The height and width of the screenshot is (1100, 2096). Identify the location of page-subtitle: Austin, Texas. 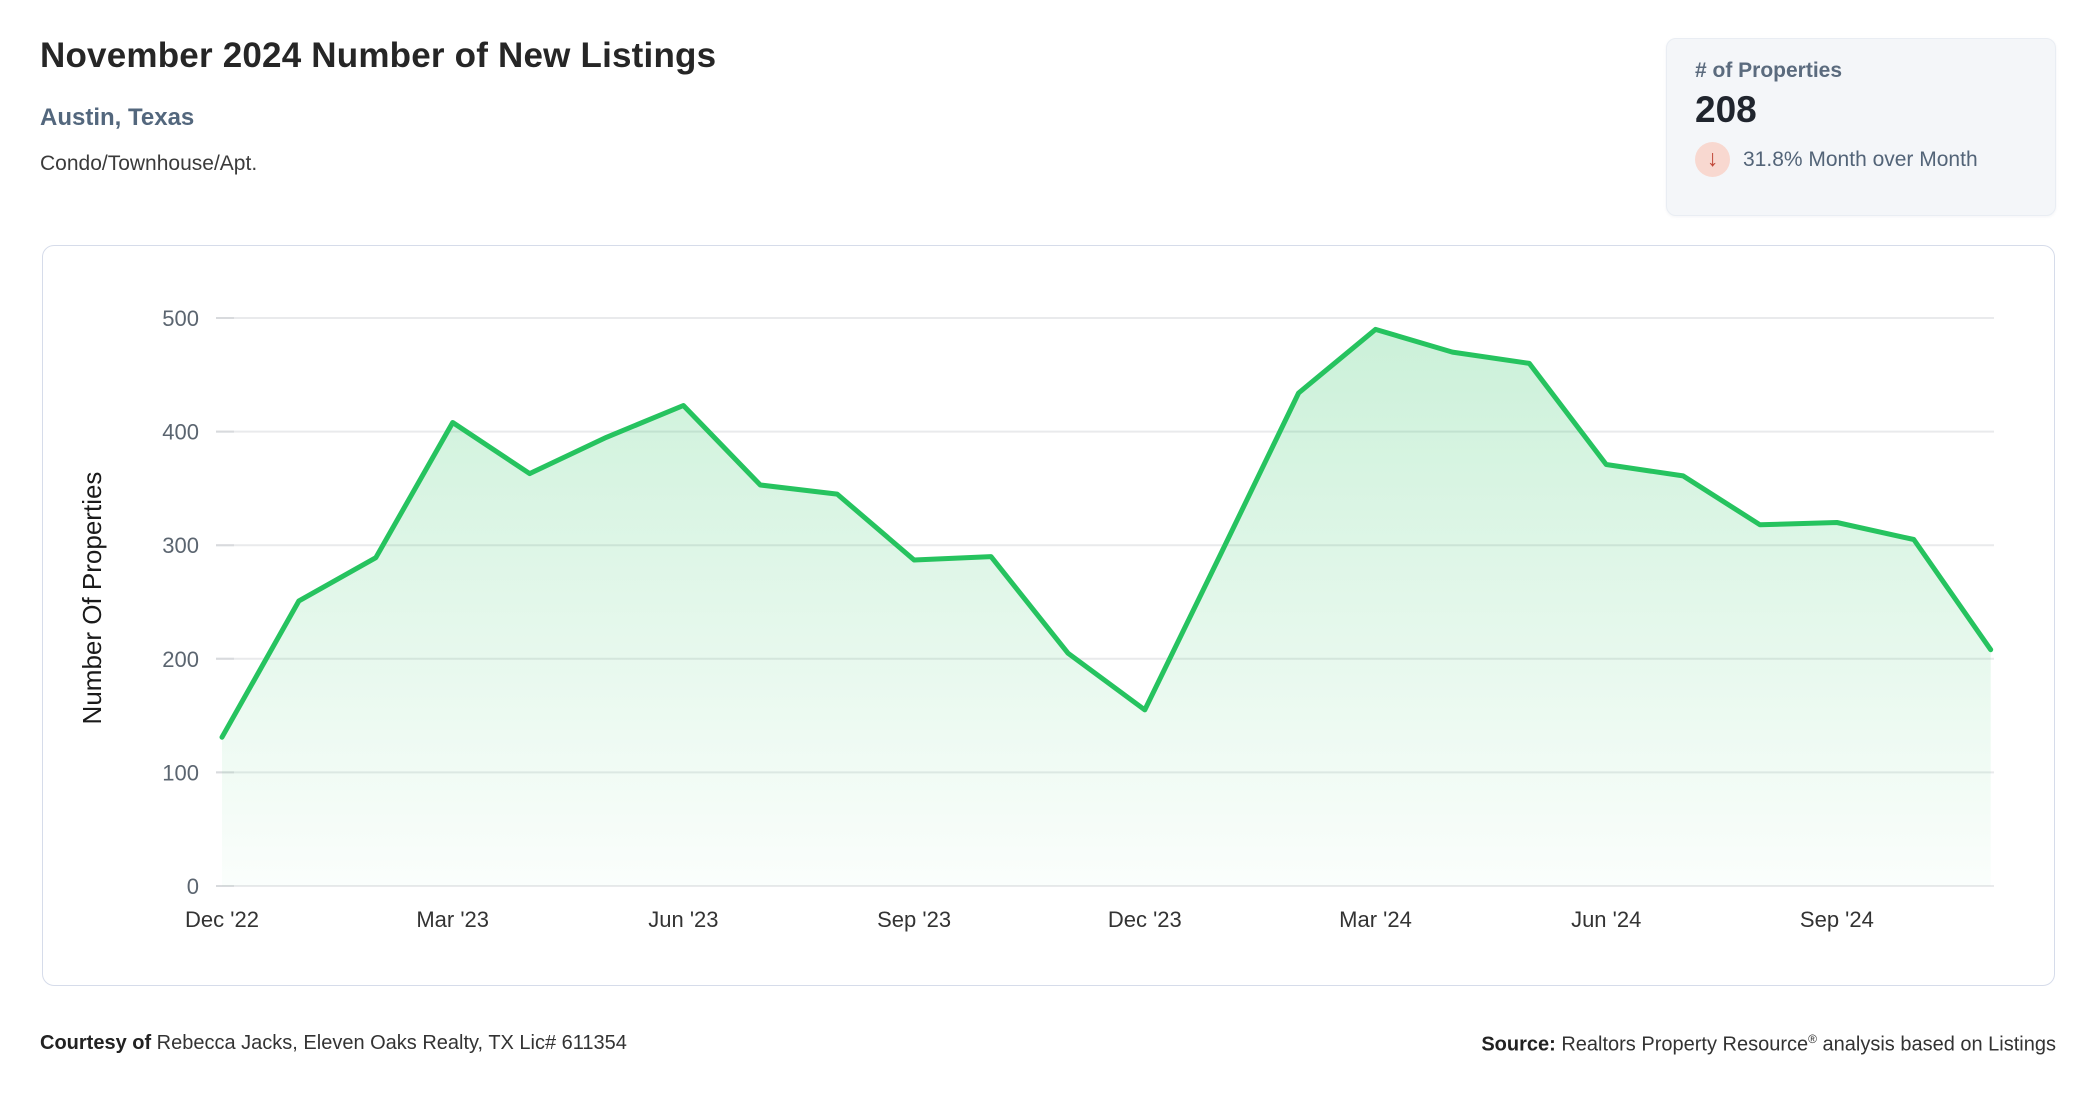
(117, 117).